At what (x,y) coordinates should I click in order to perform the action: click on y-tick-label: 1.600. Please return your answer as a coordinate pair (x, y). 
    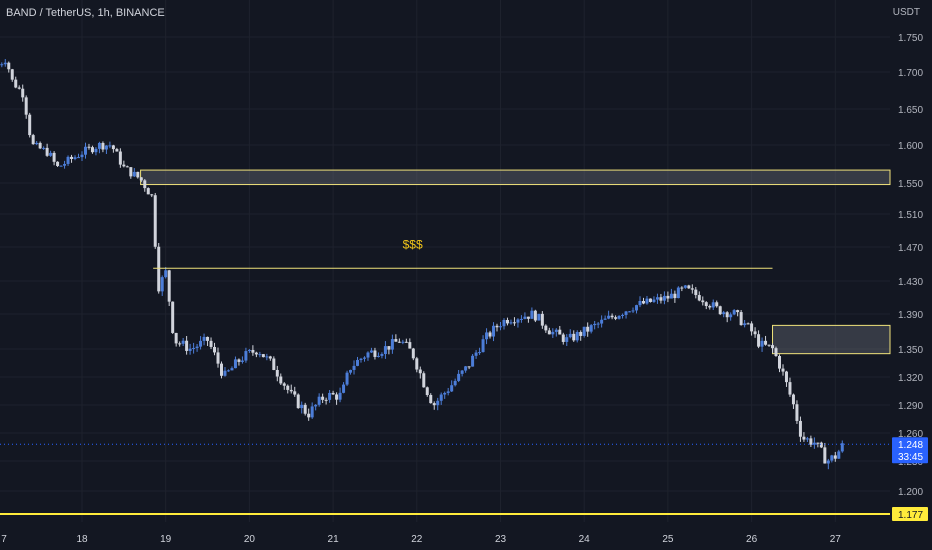
    Looking at the image, I should click on (910, 146).